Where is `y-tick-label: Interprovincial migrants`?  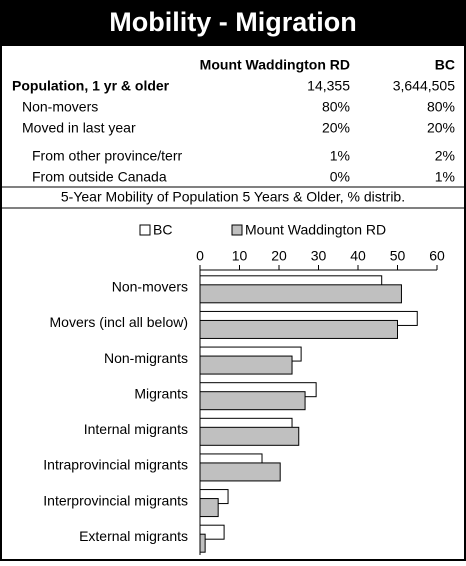 y-tick-label: Interprovincial migrants is located at coordinates (115, 500).